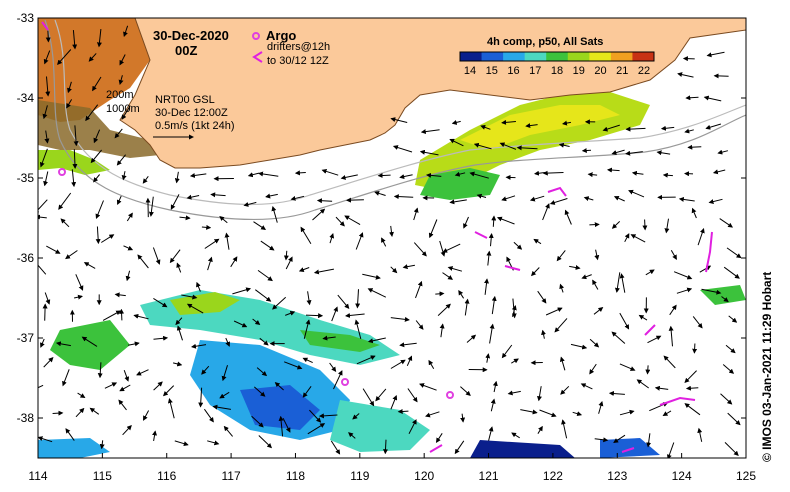  Describe the element at coordinates (450, 395) in the screenshot. I see `argo-float` at that location.